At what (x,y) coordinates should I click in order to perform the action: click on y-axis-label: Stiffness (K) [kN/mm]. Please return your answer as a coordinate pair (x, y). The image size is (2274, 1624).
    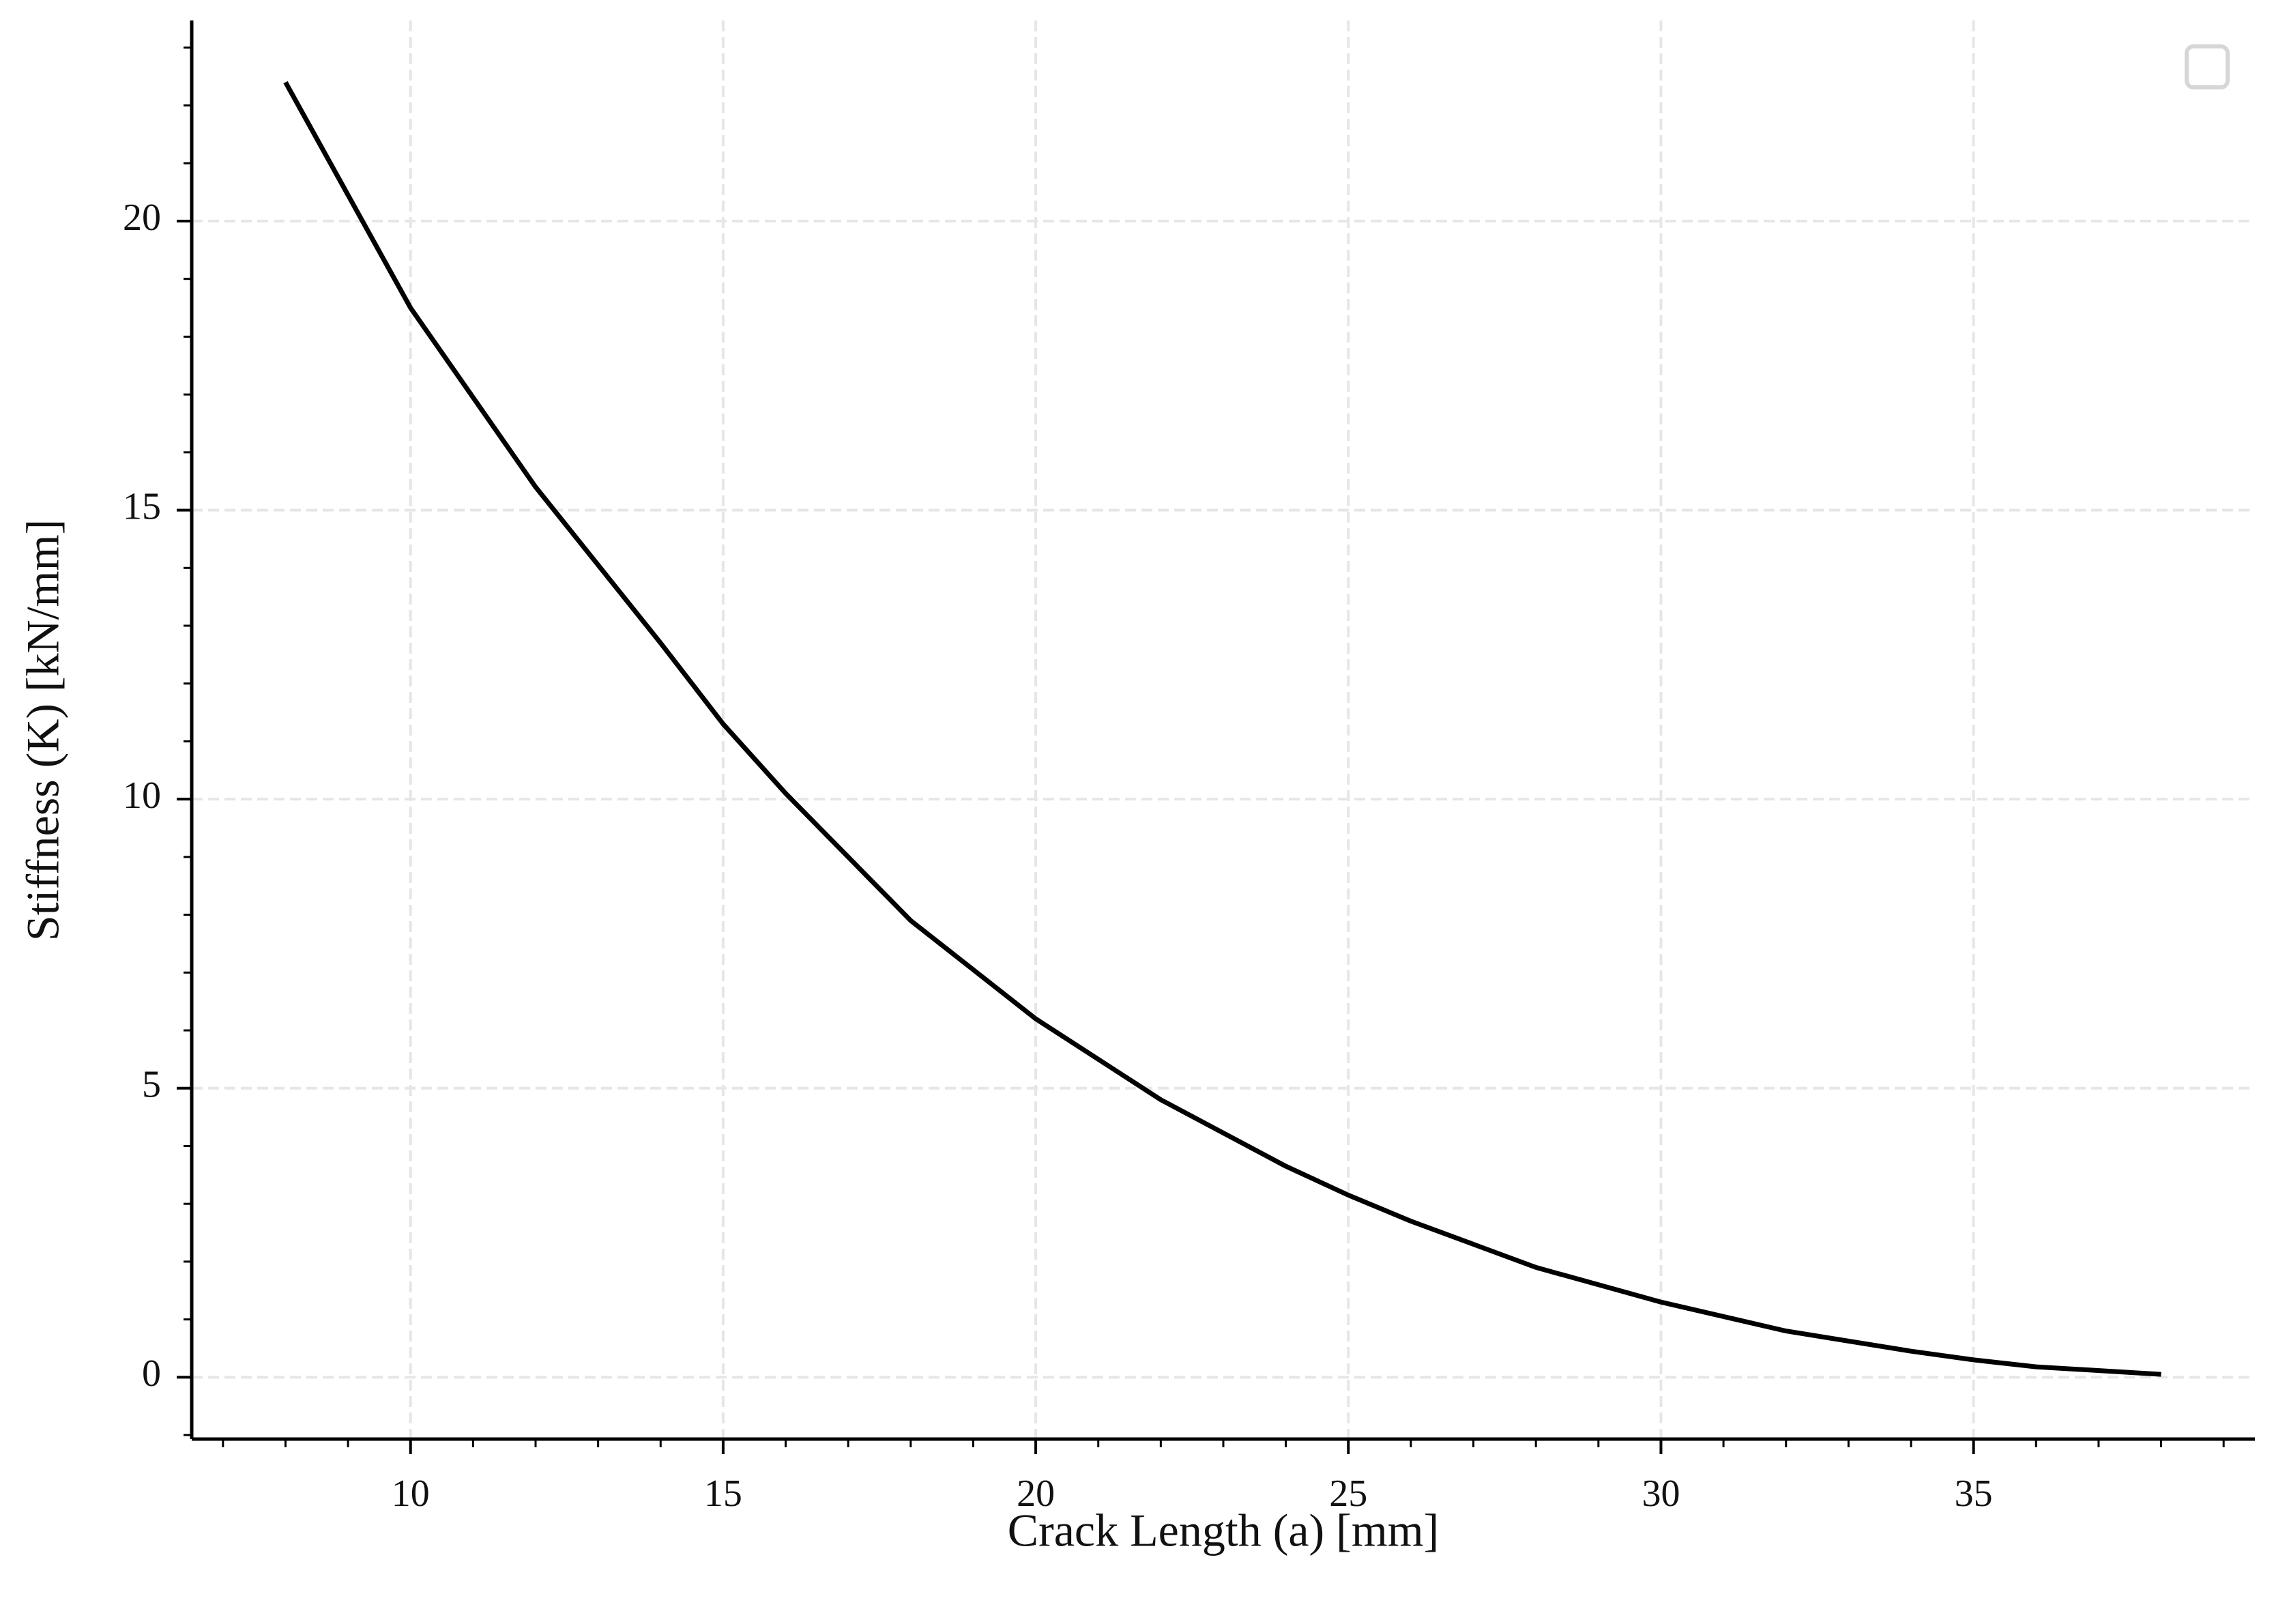
    Looking at the image, I should click on (43, 730).